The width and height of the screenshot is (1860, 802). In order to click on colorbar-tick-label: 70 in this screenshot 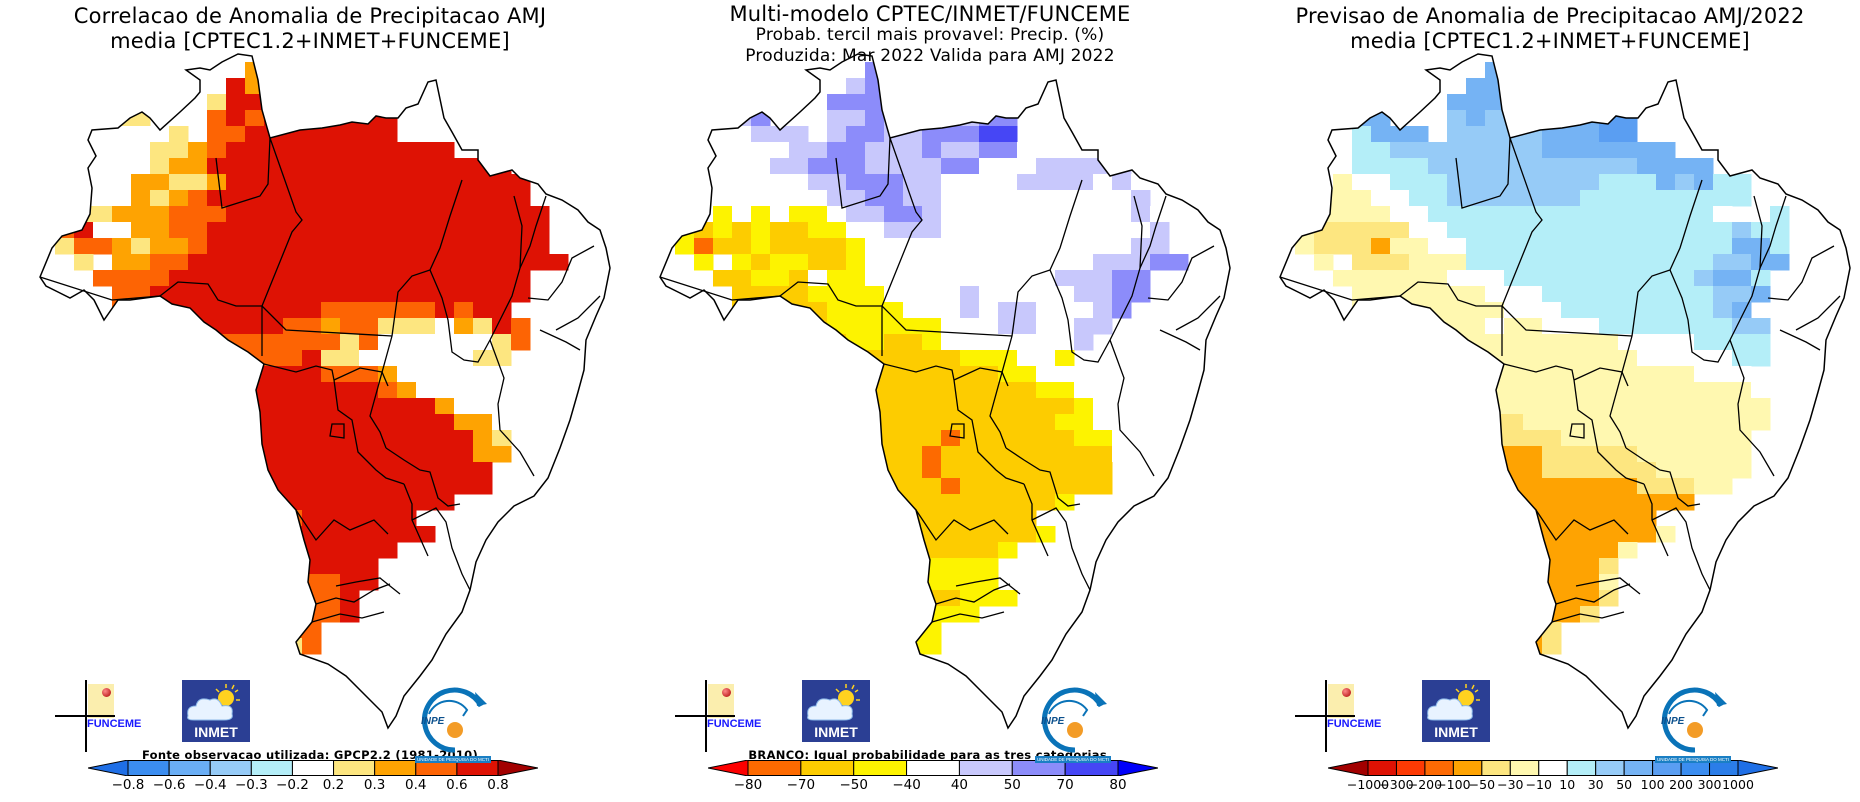, I will do `click(1065, 785)`.